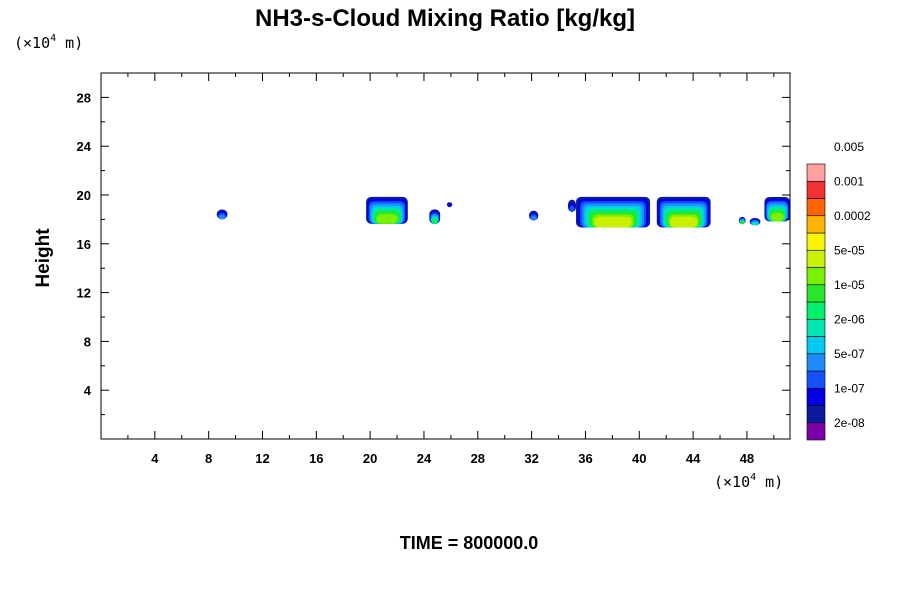  What do you see at coordinates (84, 195) in the screenshot?
I see `y-tick-label: 20` at bounding box center [84, 195].